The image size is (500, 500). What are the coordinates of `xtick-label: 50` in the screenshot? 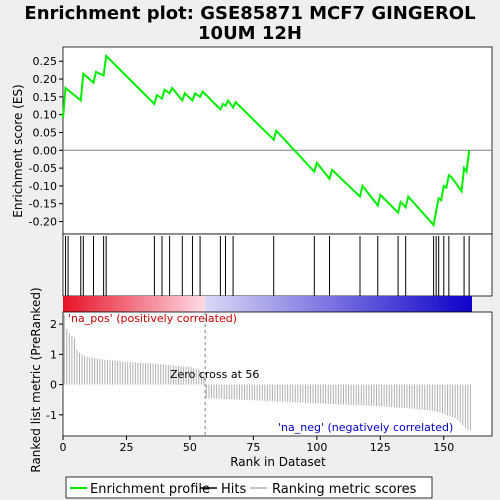 It's located at (190, 447).